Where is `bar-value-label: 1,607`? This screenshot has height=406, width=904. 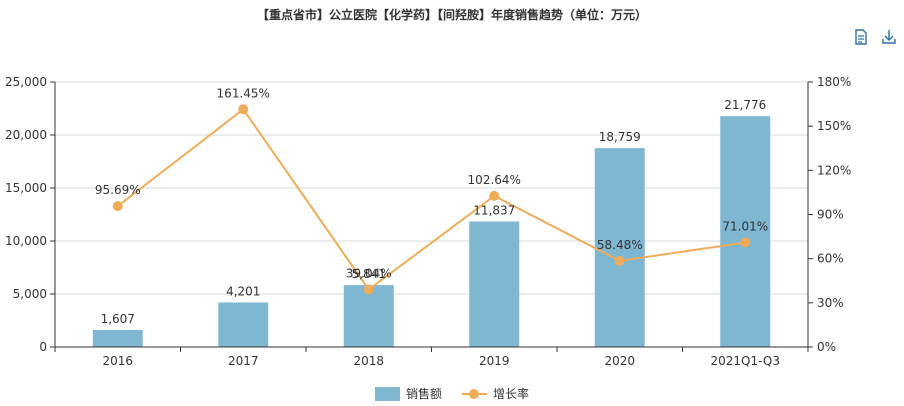
bar-value-label: 1,607 is located at coordinates (118, 319).